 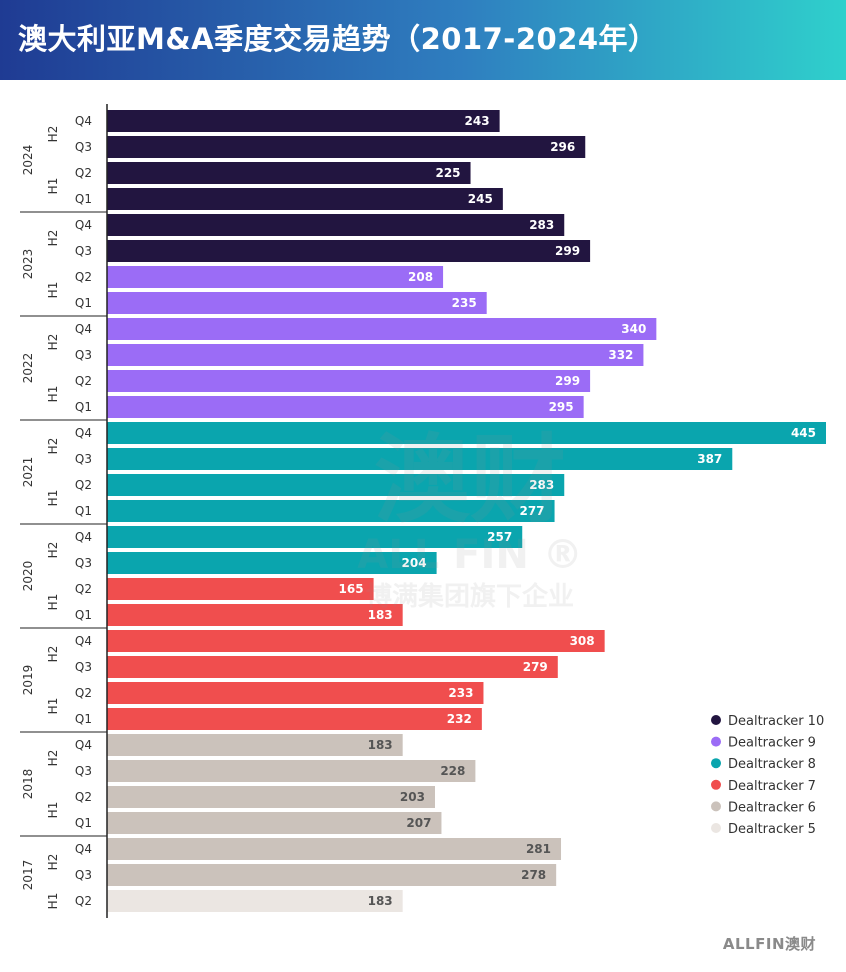 I want to click on year-label: 2024, so click(x=28, y=160).